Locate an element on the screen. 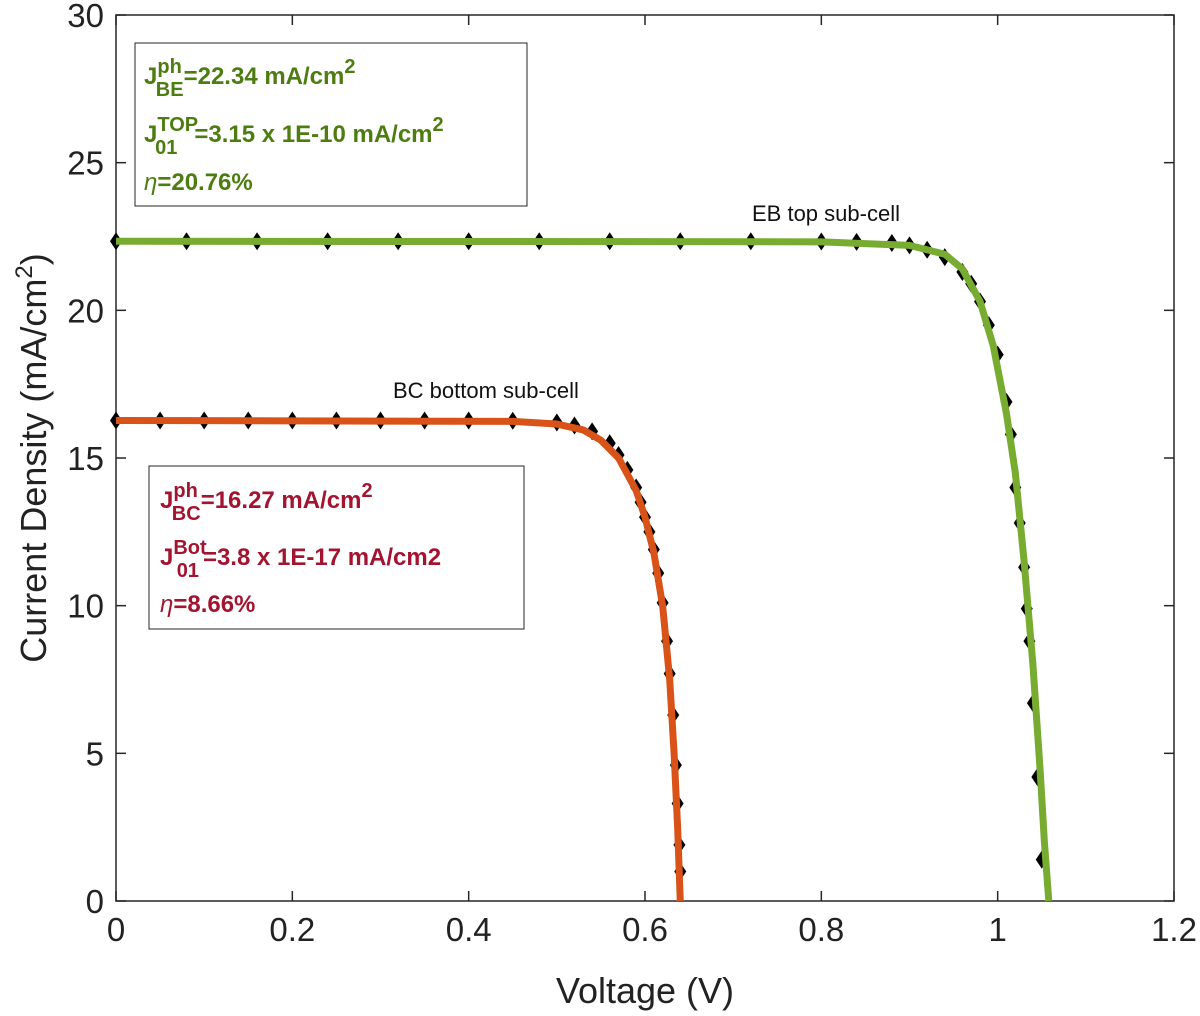 The image size is (1200, 1016). top-j01-text: JTOP 01 =3.15 x 1E-10 mA/cm2 is located at coordinates (294, 136).